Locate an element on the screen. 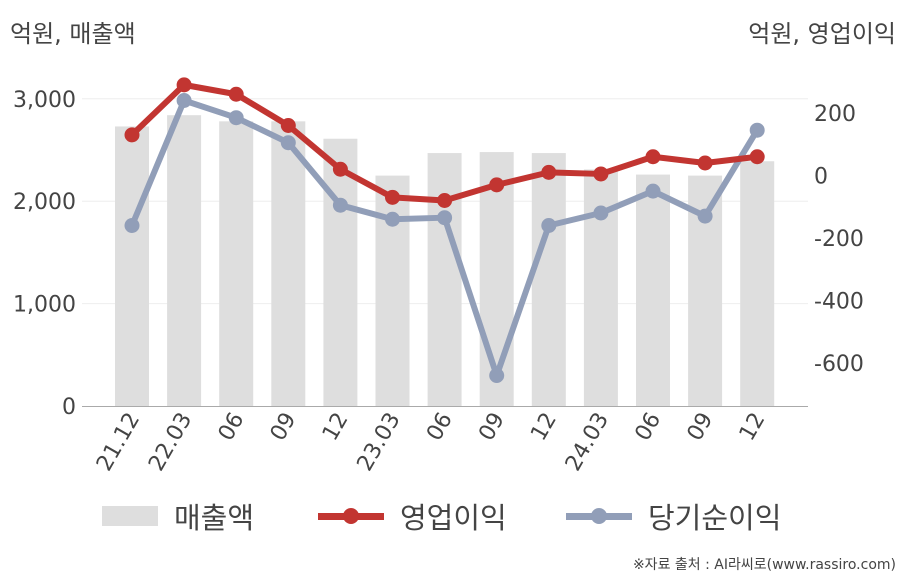  x-tick-label-0: 21.12 is located at coordinates (118, 442).